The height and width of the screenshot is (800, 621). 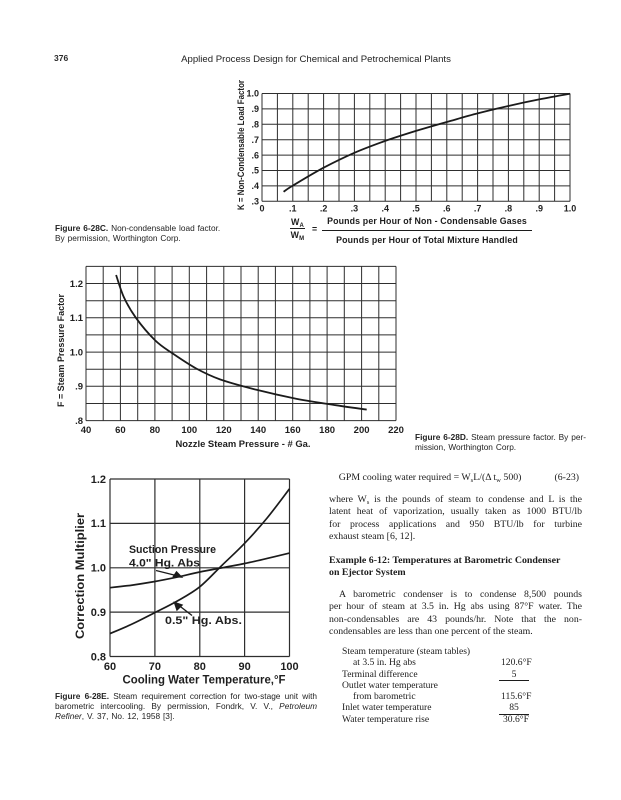 What do you see at coordinates (396, 430) in the screenshot?
I see `svg-text: 220` at bounding box center [396, 430].